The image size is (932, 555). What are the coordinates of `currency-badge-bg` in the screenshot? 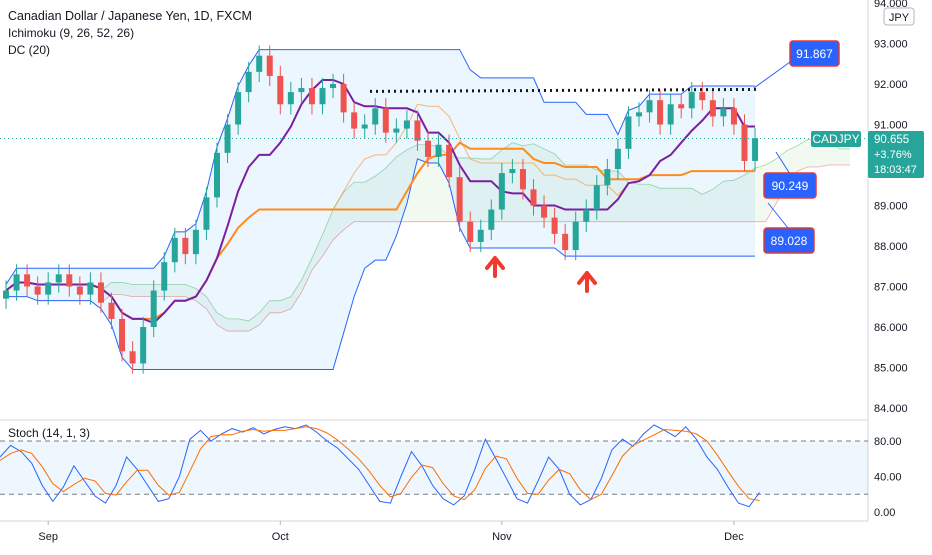 It's located at (899, 16).